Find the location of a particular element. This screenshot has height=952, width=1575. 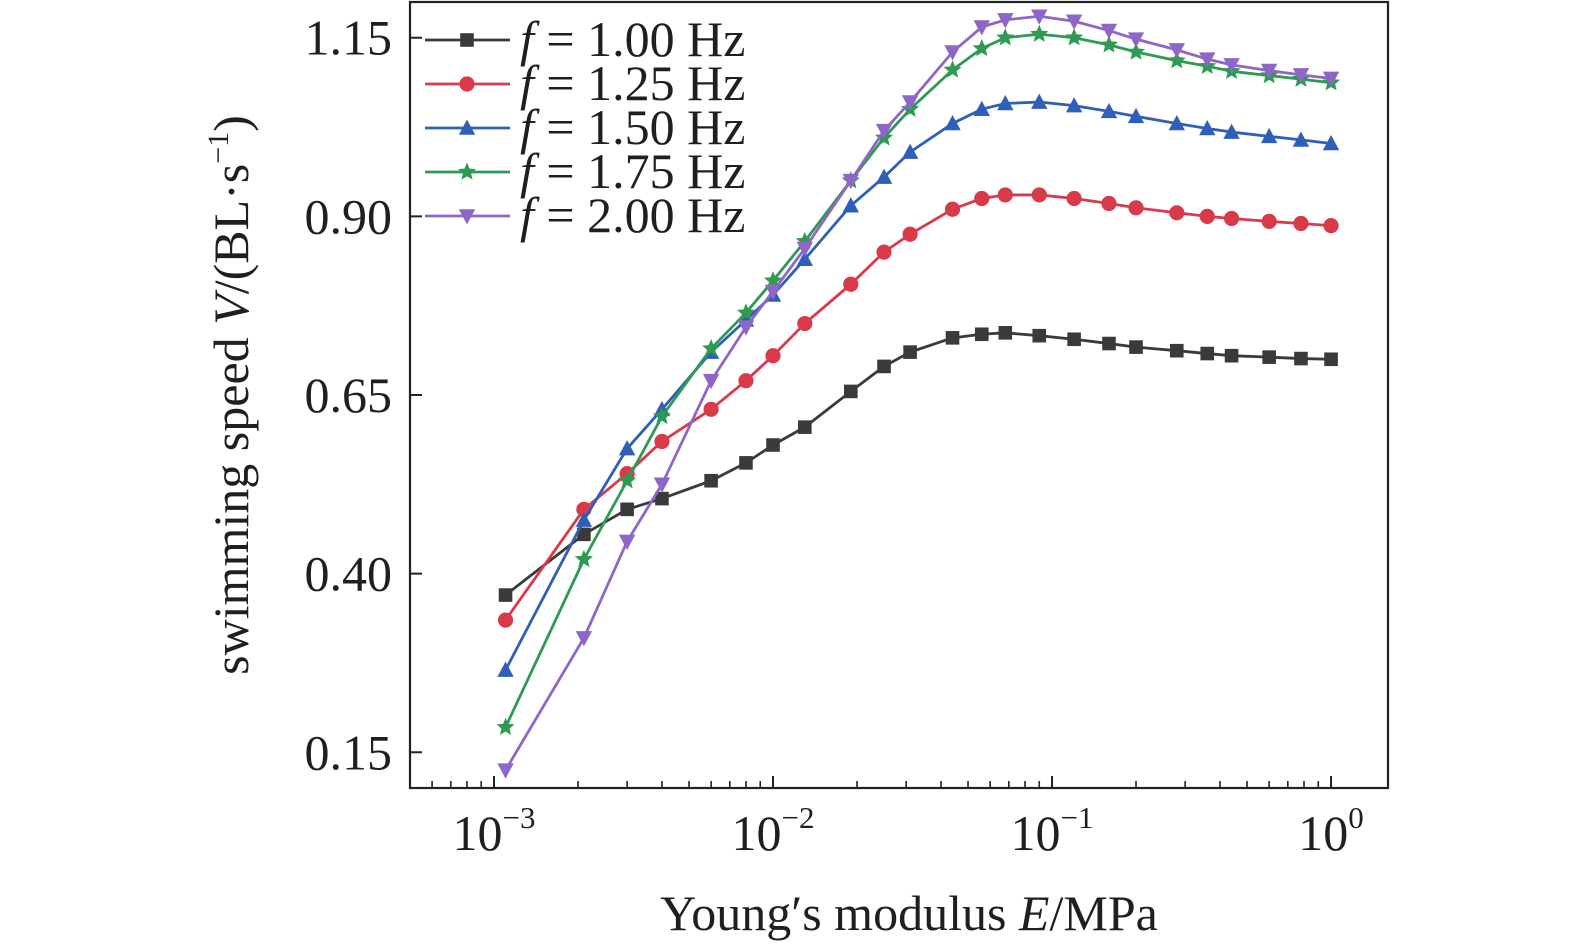

legend-label-3: f = 1.50 Hz is located at coordinates (632, 127).